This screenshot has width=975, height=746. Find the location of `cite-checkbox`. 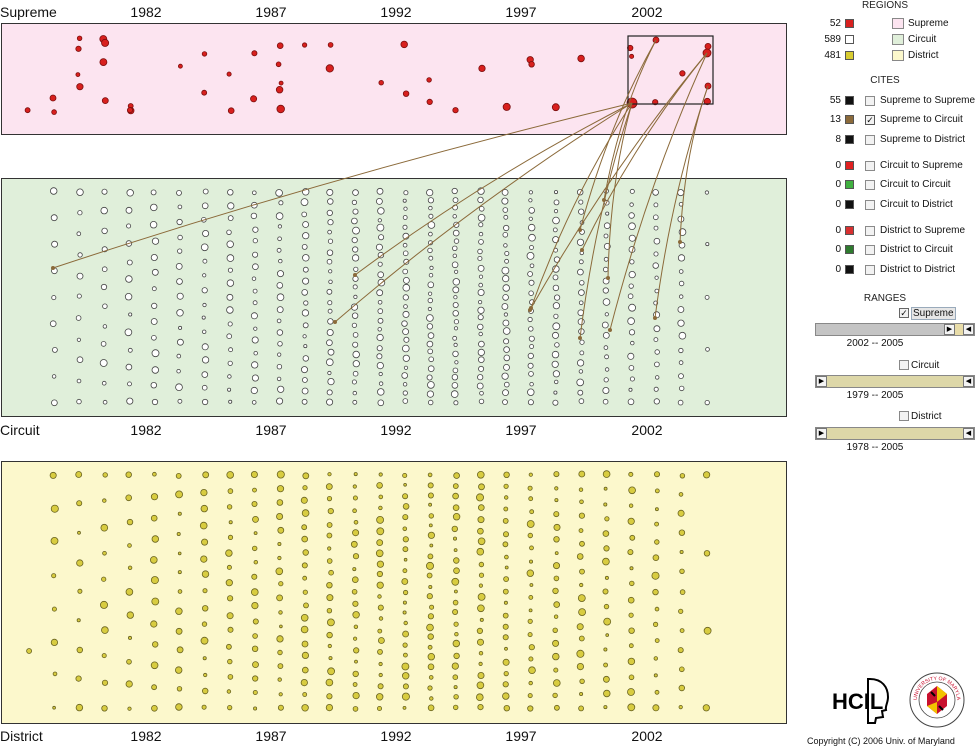

cite-checkbox is located at coordinates (870, 205).